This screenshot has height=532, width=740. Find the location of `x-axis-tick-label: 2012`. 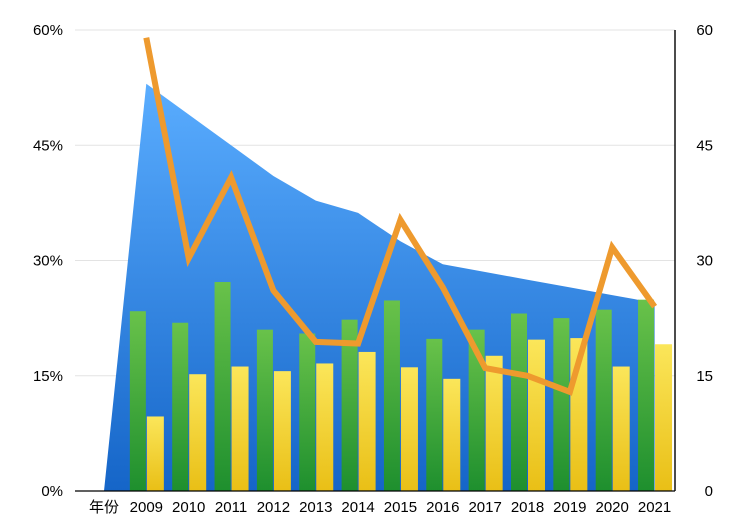

x-axis-tick-label: 2012 is located at coordinates (273, 507).